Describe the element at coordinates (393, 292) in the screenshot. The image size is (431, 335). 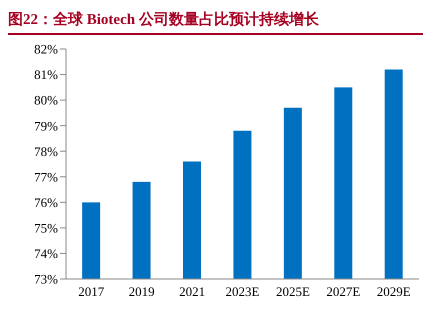
I see `x-tick-label: 2029E` at that location.